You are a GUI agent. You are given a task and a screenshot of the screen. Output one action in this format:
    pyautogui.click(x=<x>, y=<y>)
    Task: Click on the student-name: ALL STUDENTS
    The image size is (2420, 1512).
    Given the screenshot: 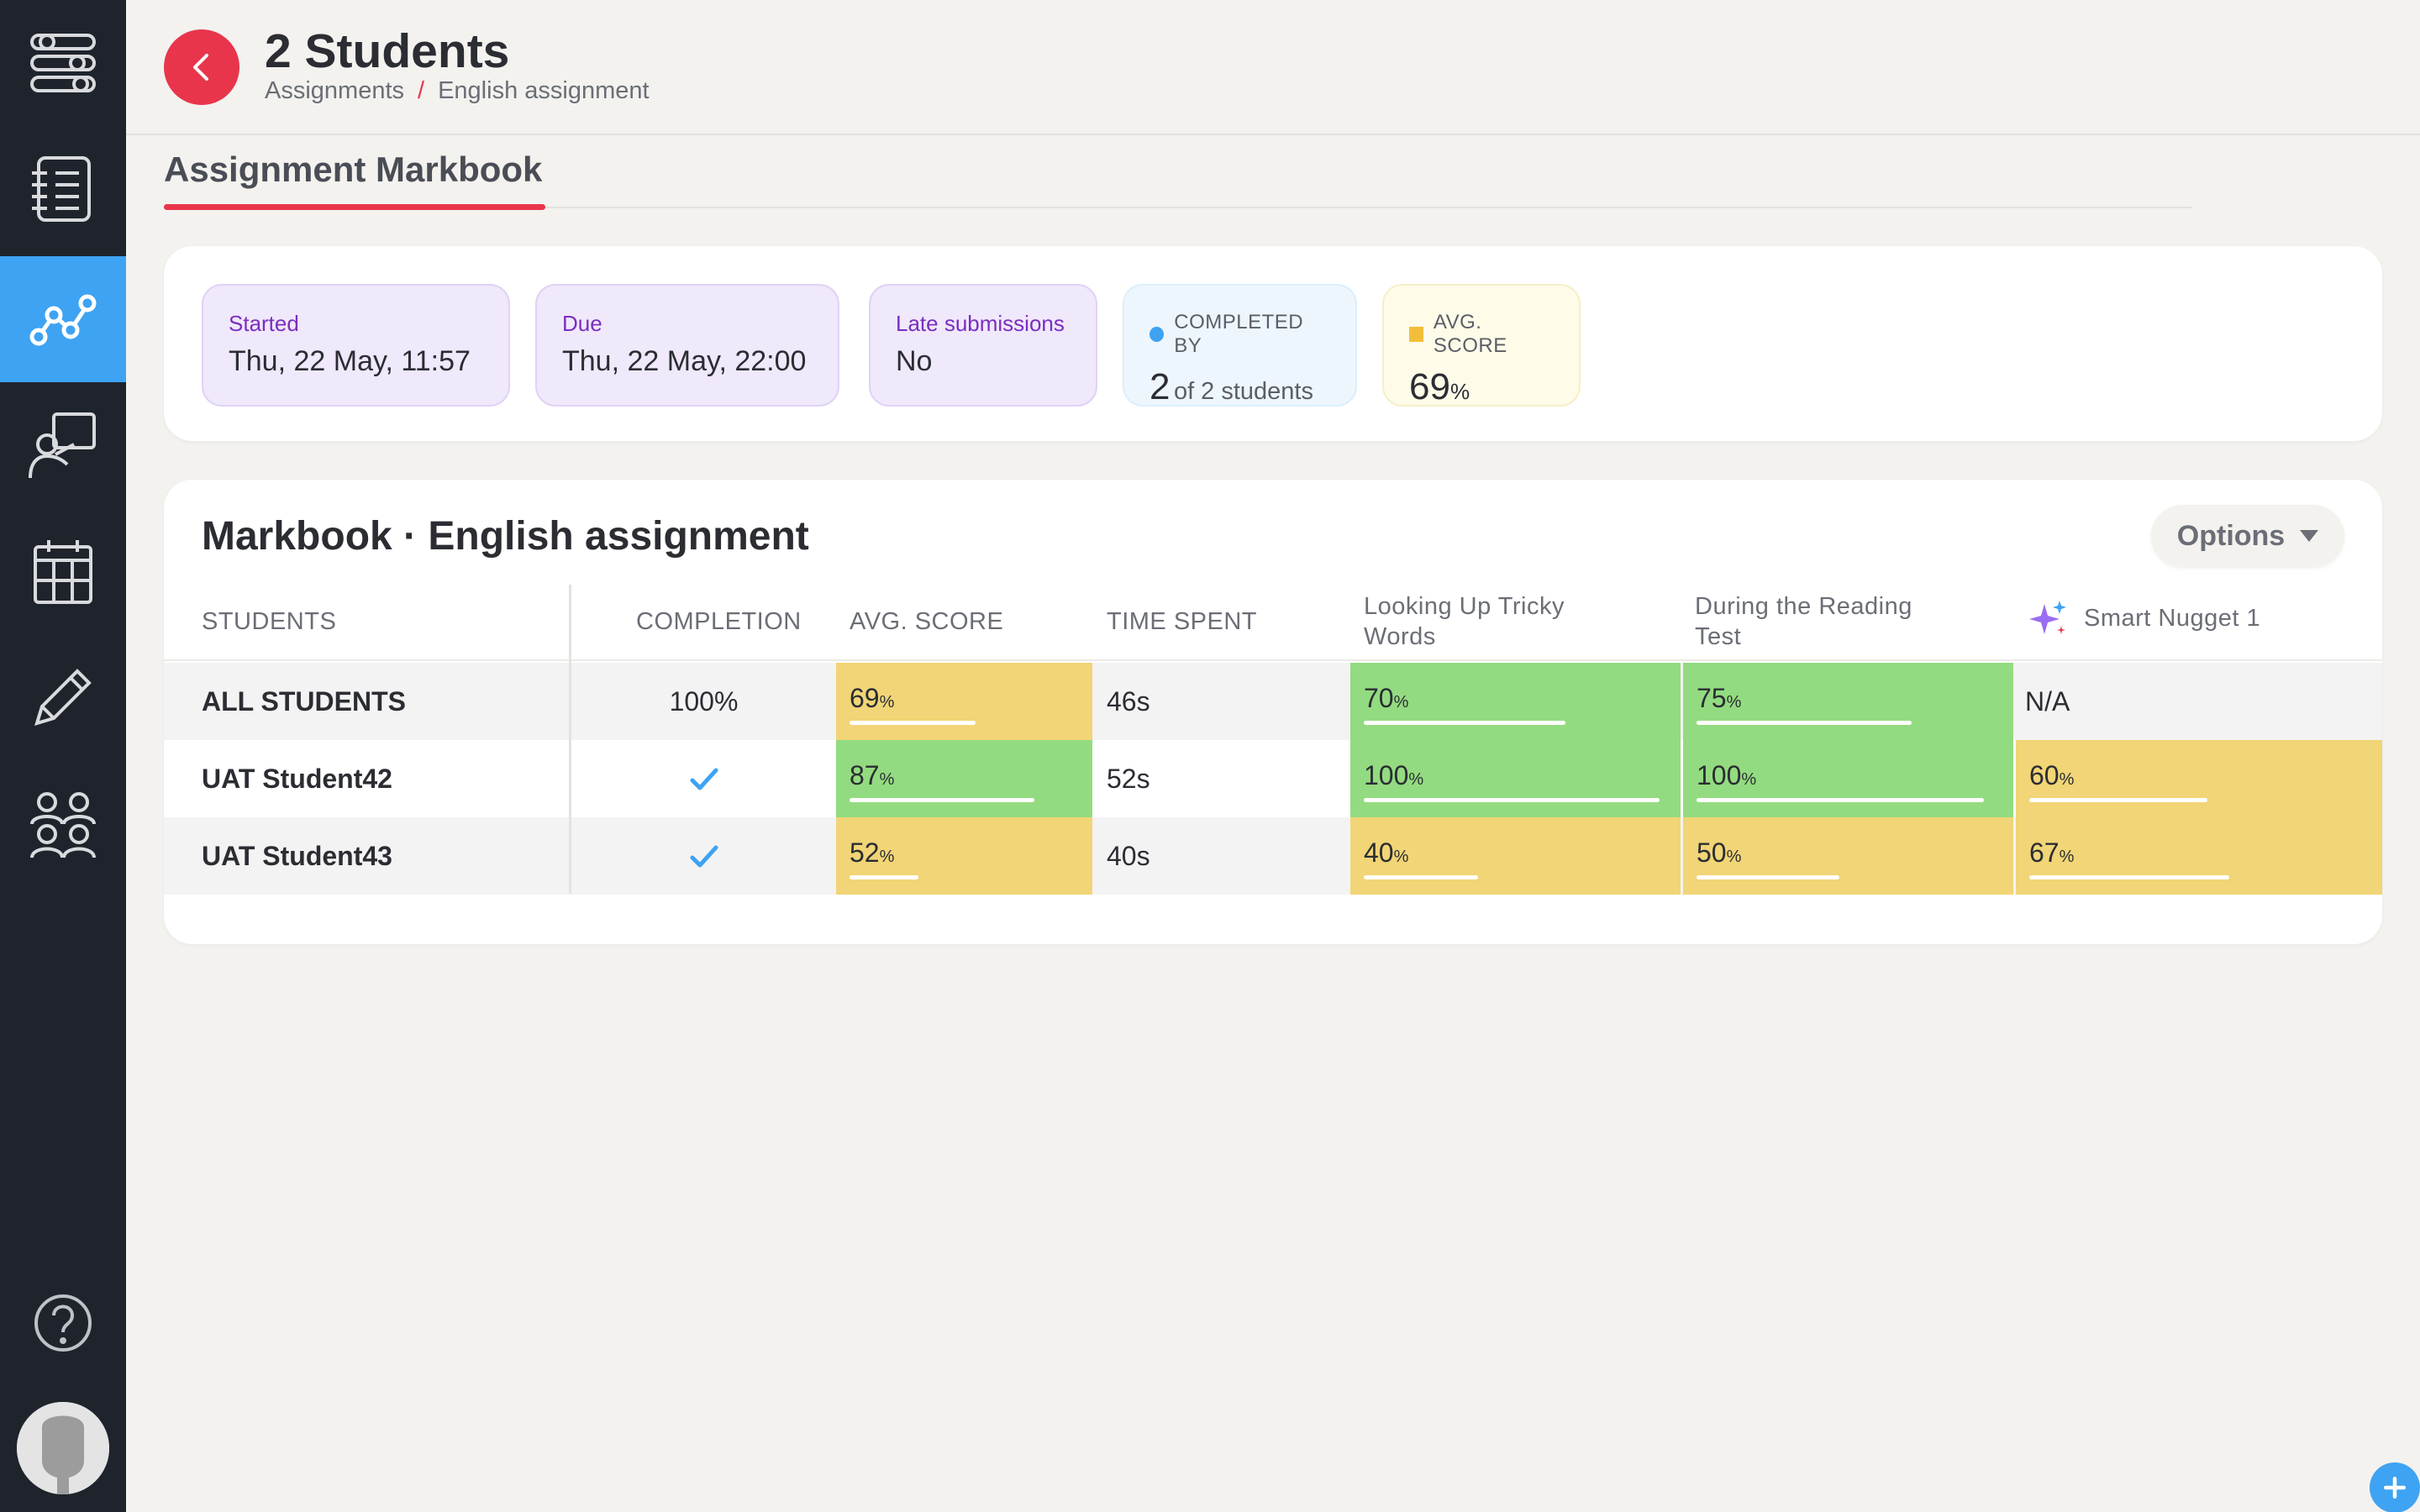 What is the action you would take?
    pyautogui.click(x=304, y=701)
    